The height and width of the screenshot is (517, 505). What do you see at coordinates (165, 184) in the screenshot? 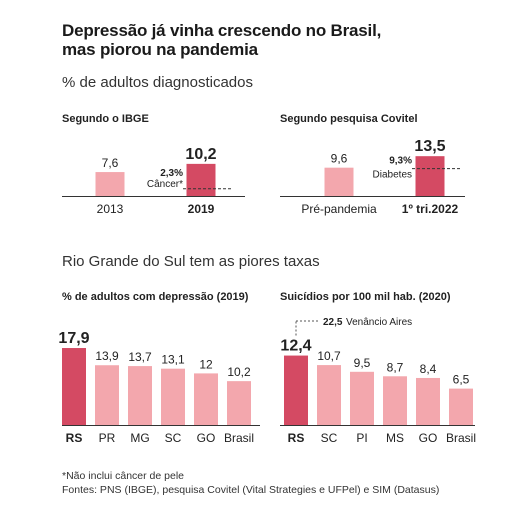
I see `reference-label-ibge: Câncer*` at bounding box center [165, 184].